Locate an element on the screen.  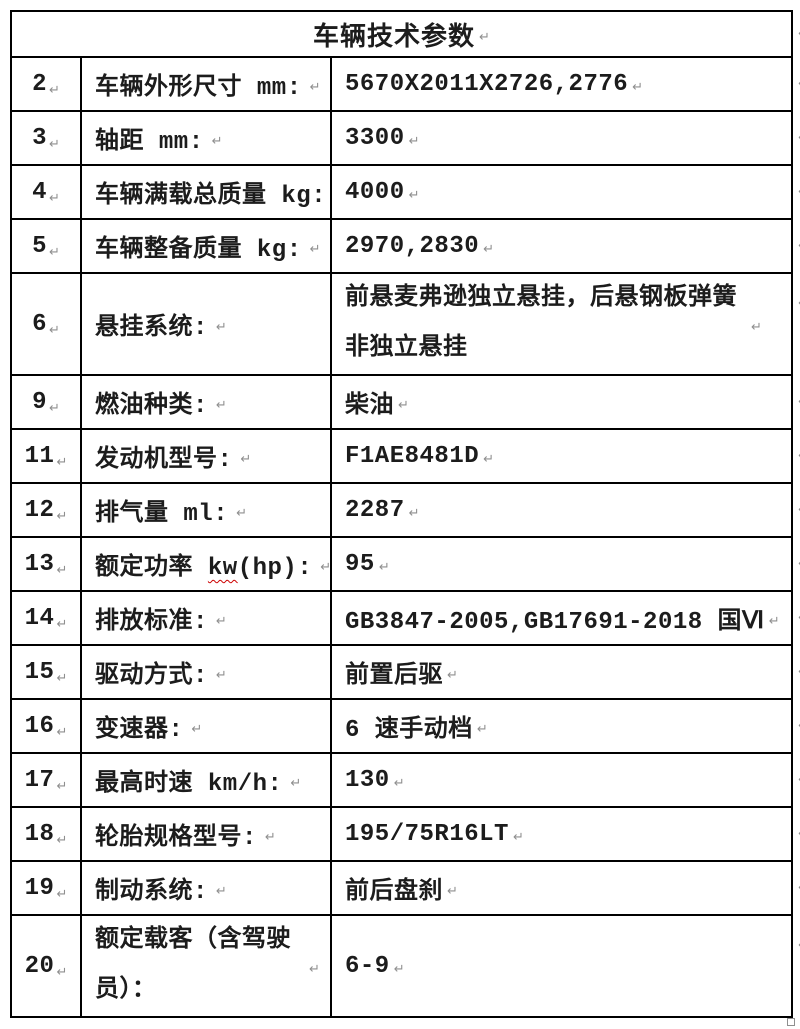
table-row: 13↵ 额定功率 kw(hp): ↵ 95↵ ↵ is located at coordinates (406, 563).